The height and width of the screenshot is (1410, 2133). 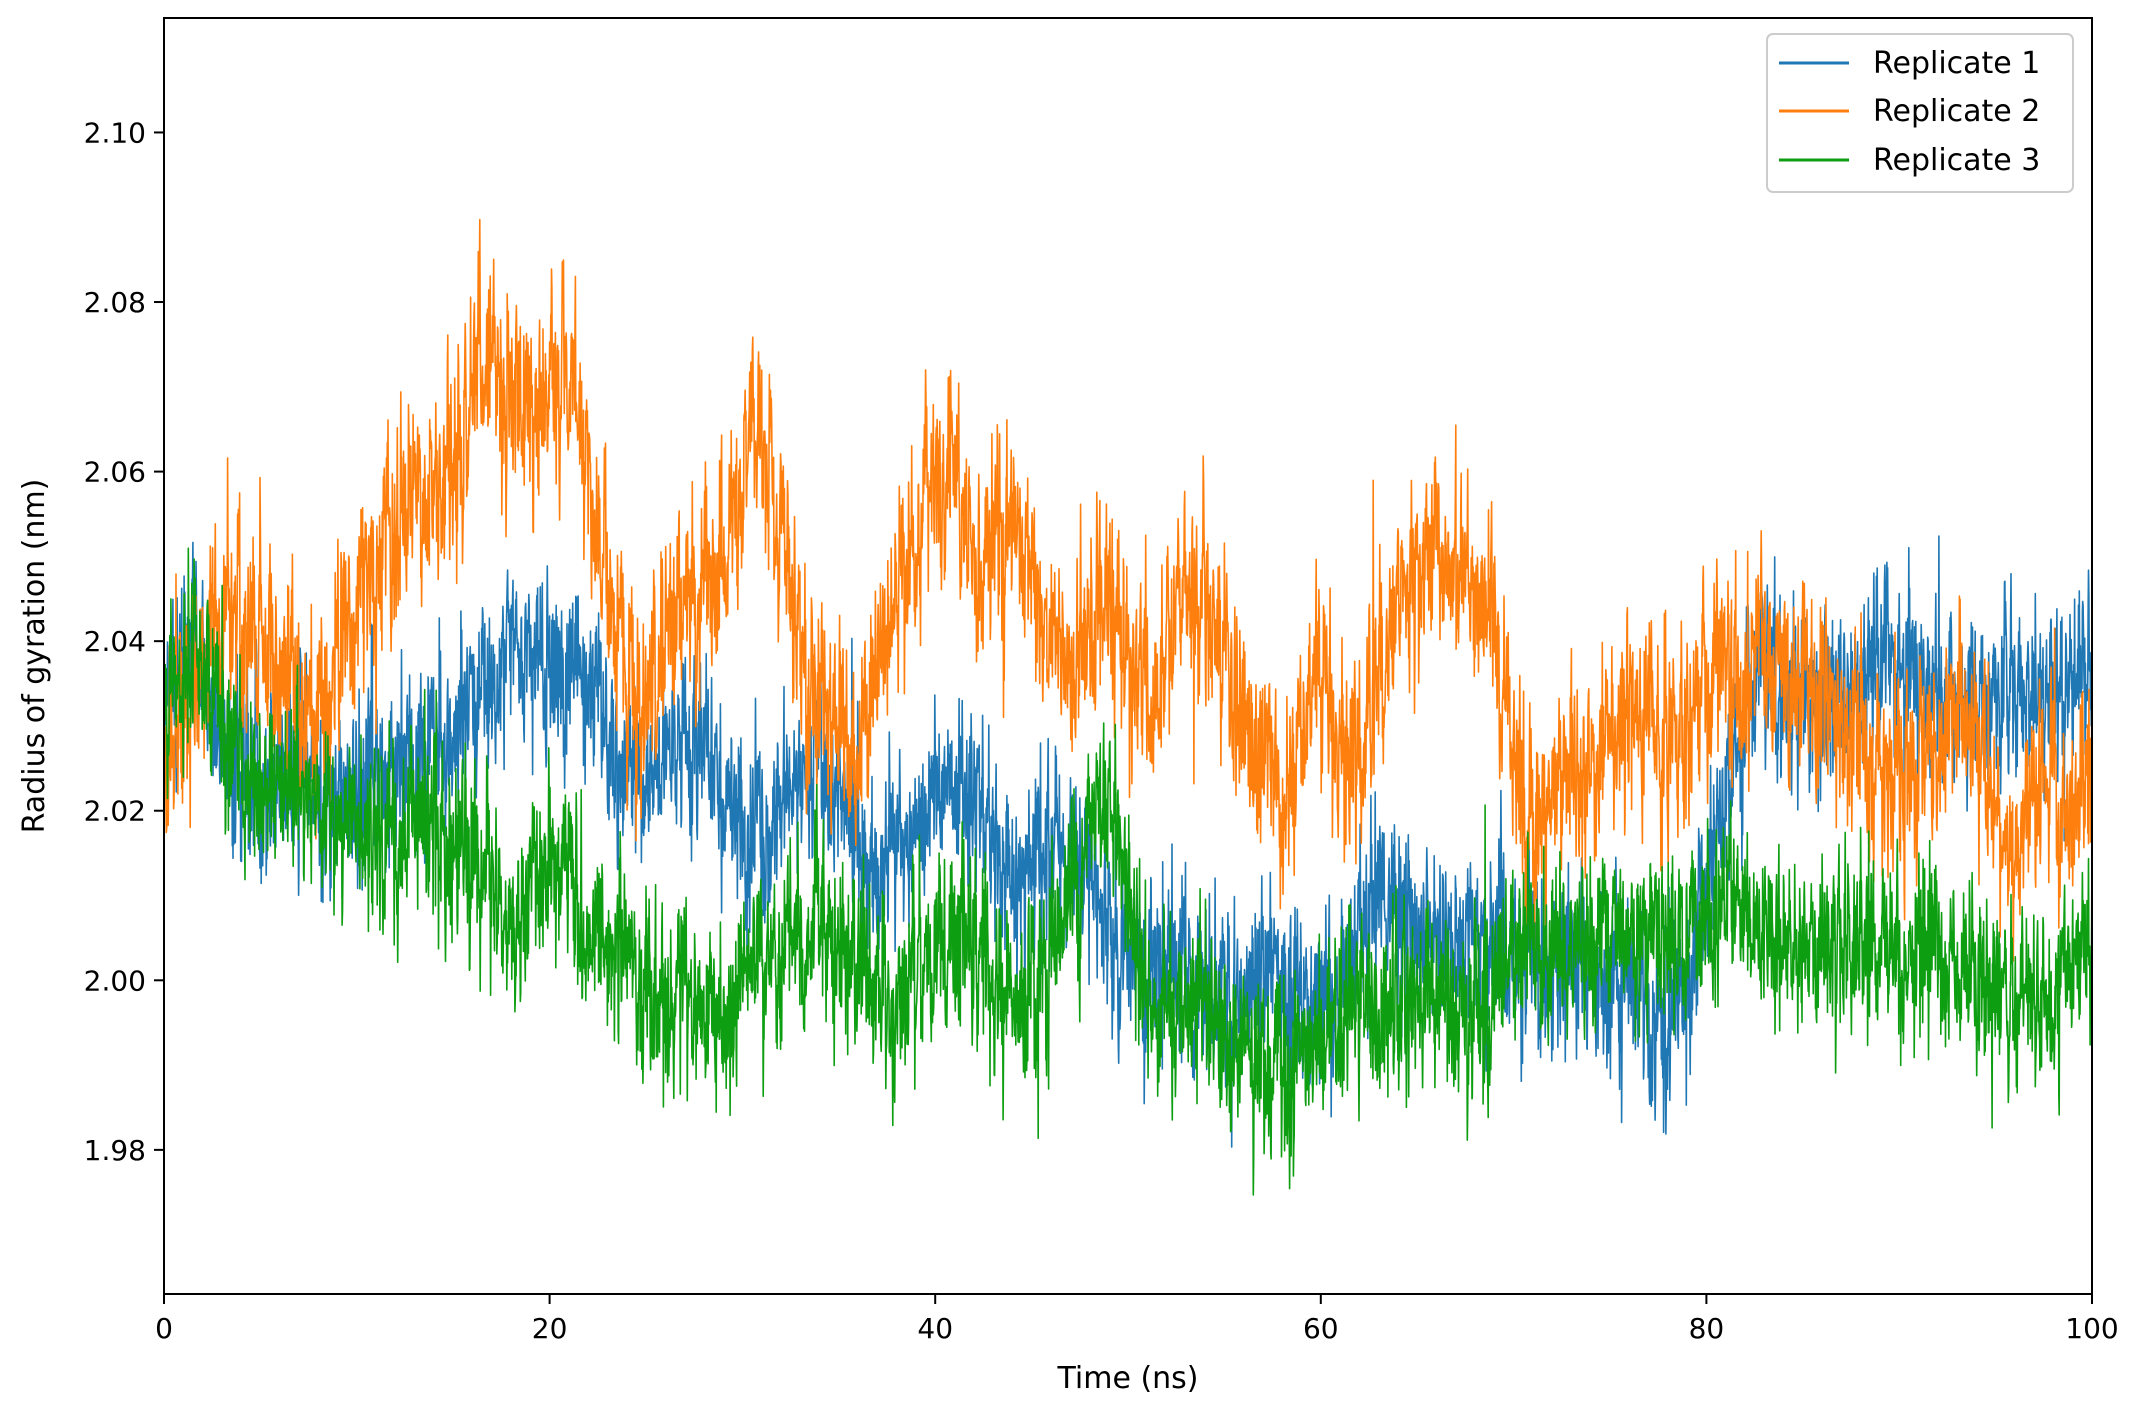 I want to click on x-tick-label: 0, so click(x=164, y=1328).